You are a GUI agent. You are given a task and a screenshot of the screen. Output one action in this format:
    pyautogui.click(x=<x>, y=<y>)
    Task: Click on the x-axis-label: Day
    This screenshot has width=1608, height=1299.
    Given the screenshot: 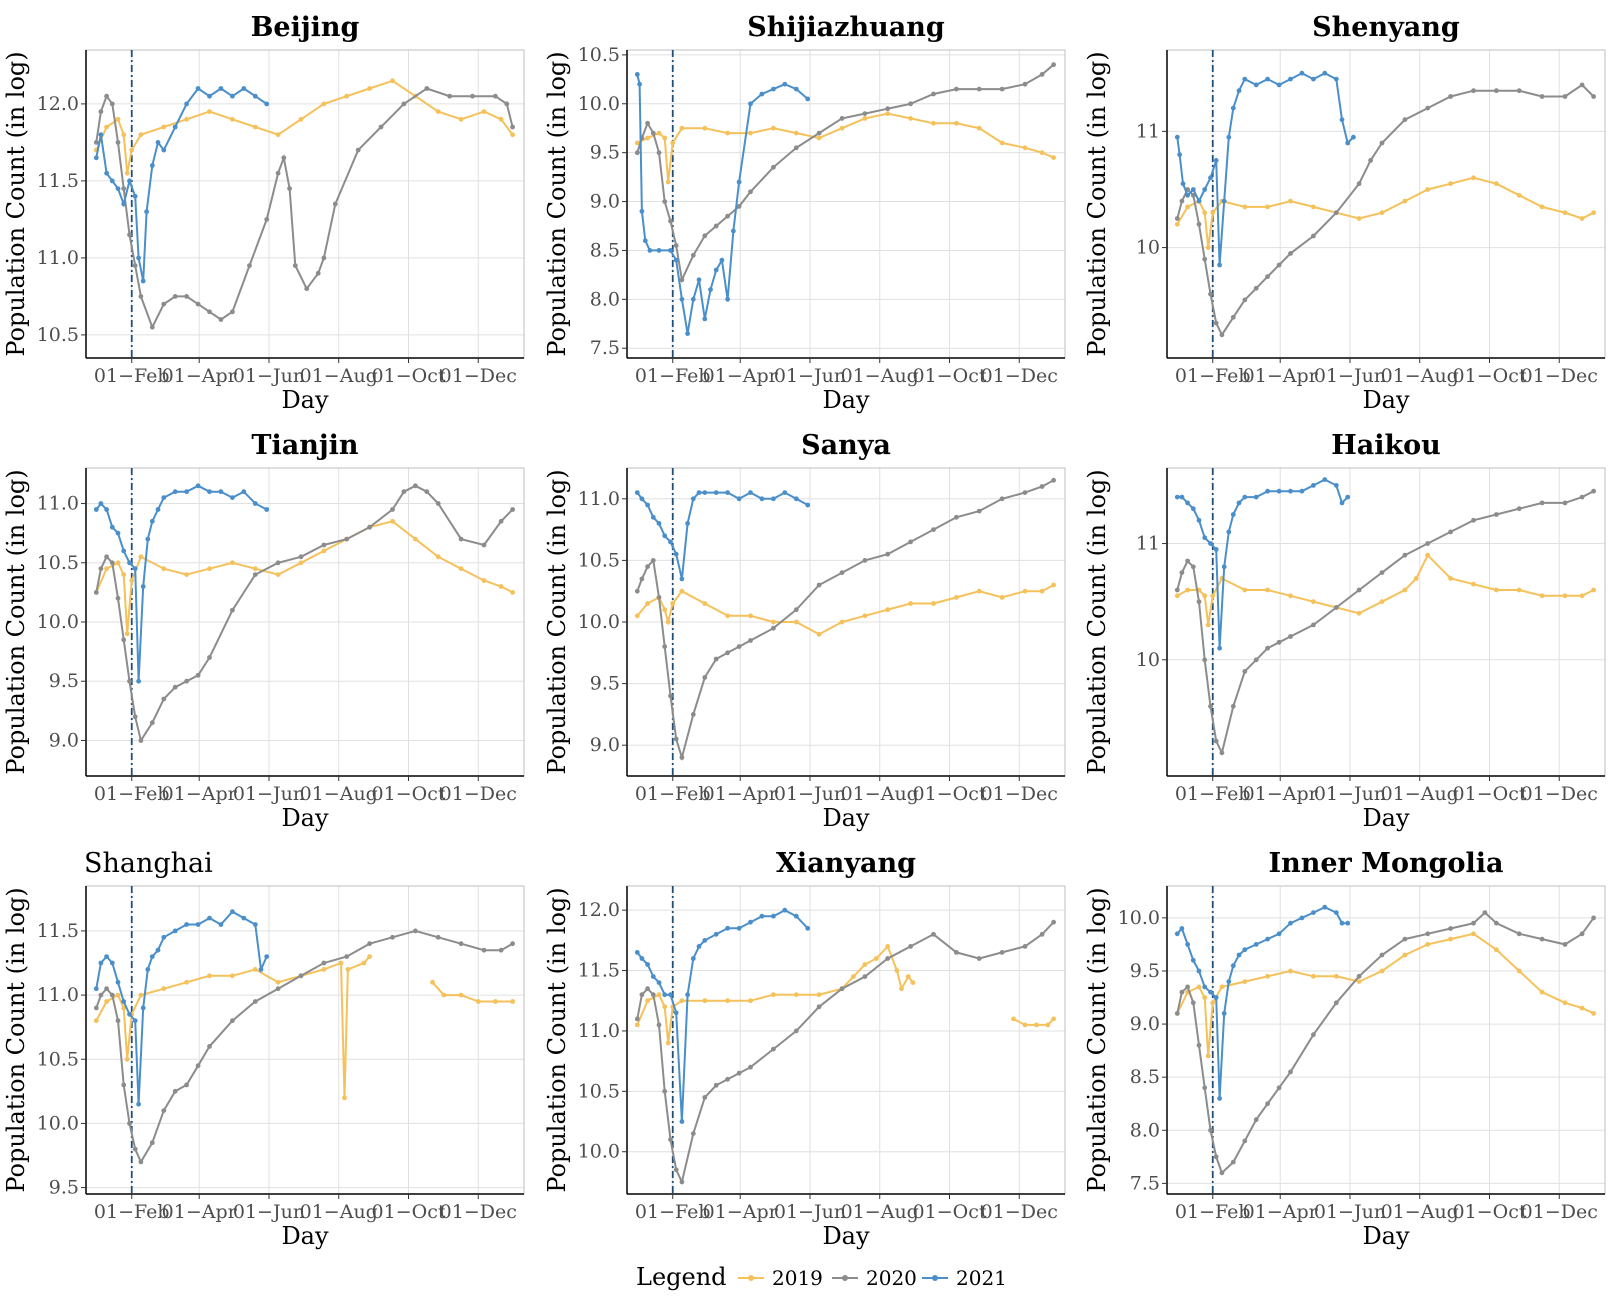 What is the action you would take?
    pyautogui.click(x=1386, y=1236)
    